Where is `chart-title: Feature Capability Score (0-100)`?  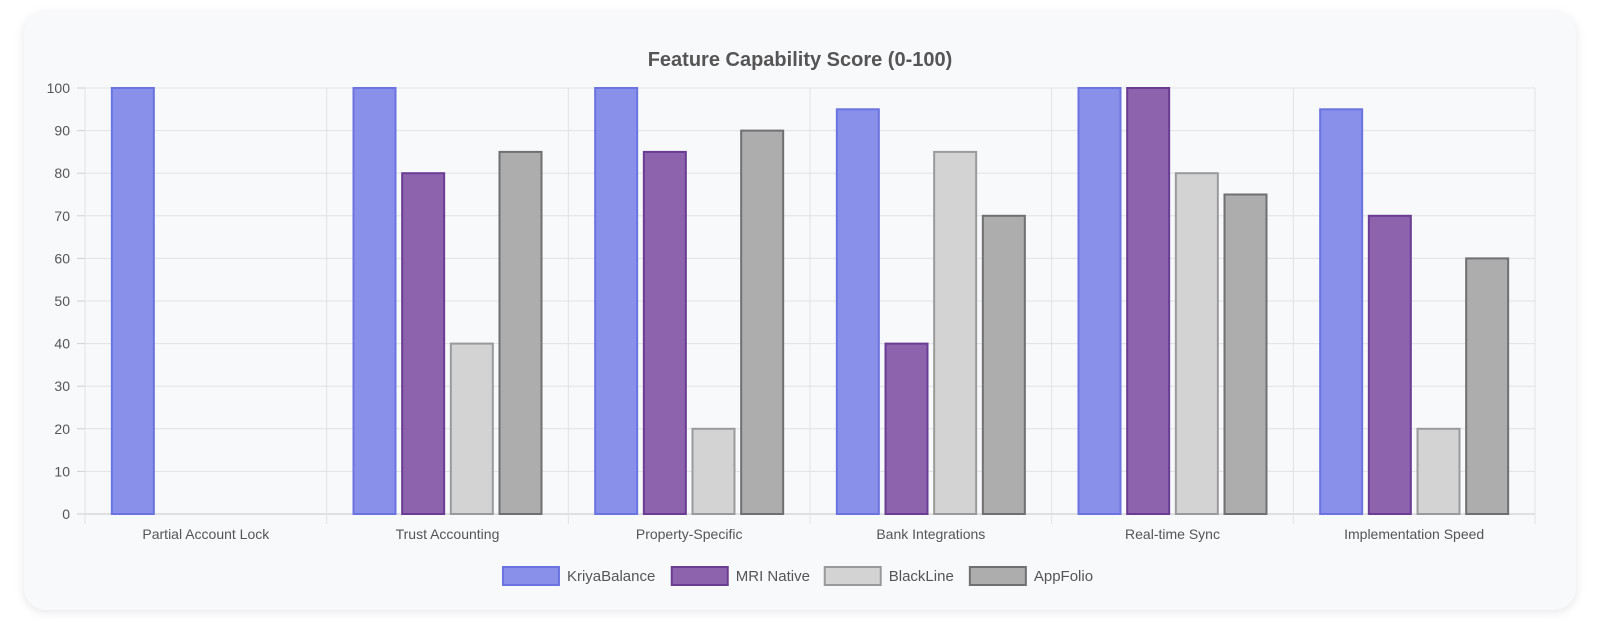
chart-title: Feature Capability Score (0-100) is located at coordinates (800, 60).